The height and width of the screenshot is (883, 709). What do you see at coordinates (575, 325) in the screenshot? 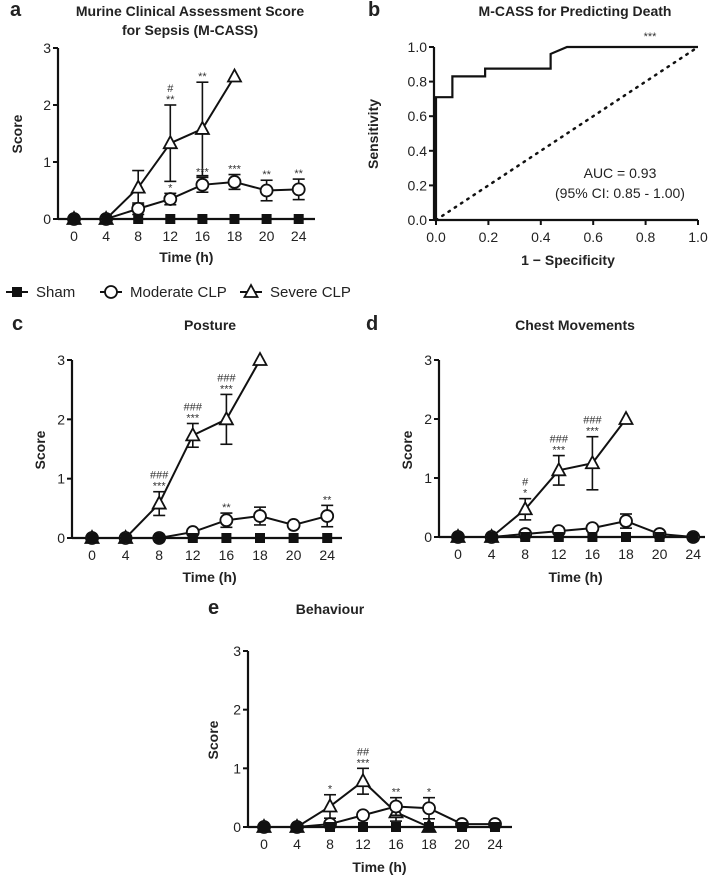
I see `panel-title: Chest Movements` at bounding box center [575, 325].